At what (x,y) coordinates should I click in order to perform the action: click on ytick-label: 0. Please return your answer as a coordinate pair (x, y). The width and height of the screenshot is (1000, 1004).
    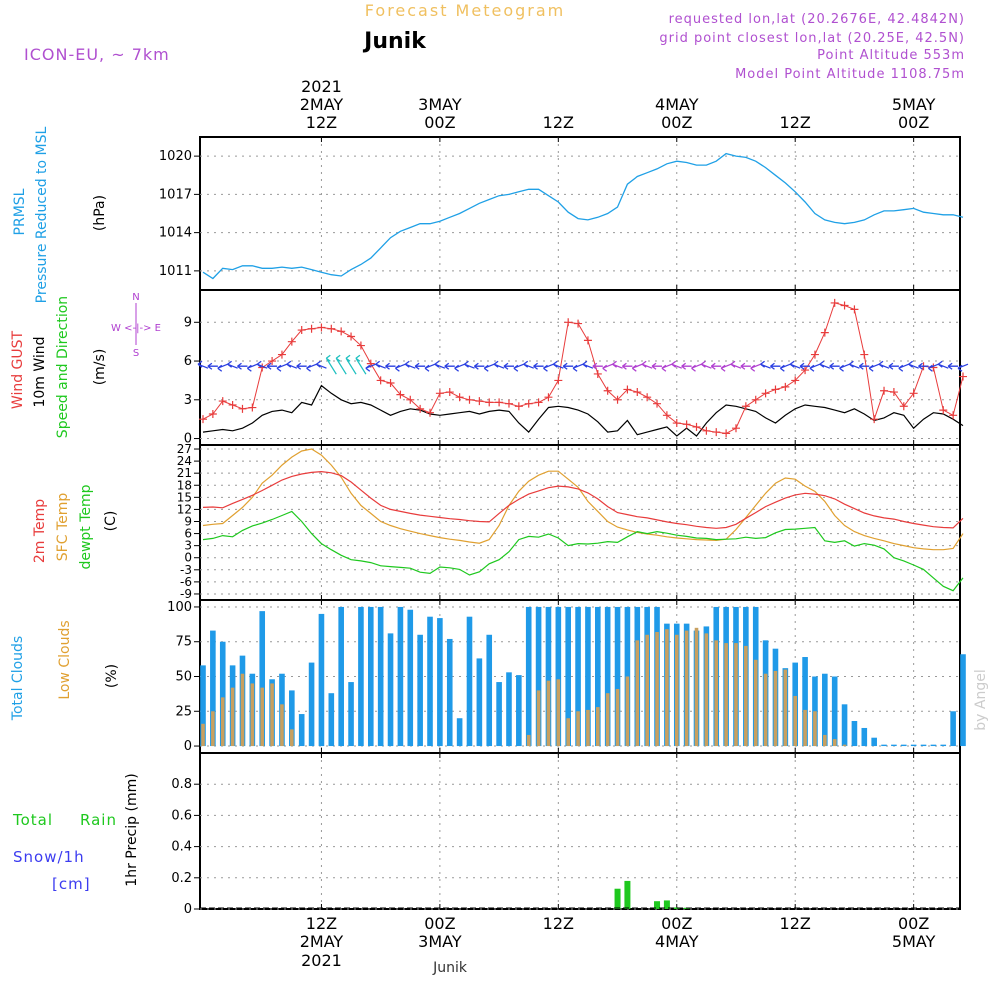
    Looking at the image, I should click on (188, 558).